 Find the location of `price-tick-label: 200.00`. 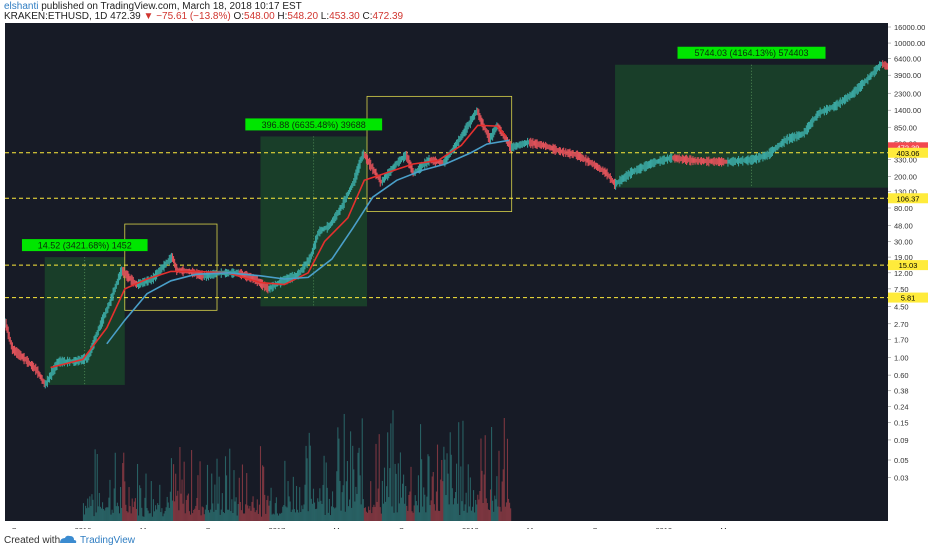

price-tick-label: 200.00 is located at coordinates (905, 177).